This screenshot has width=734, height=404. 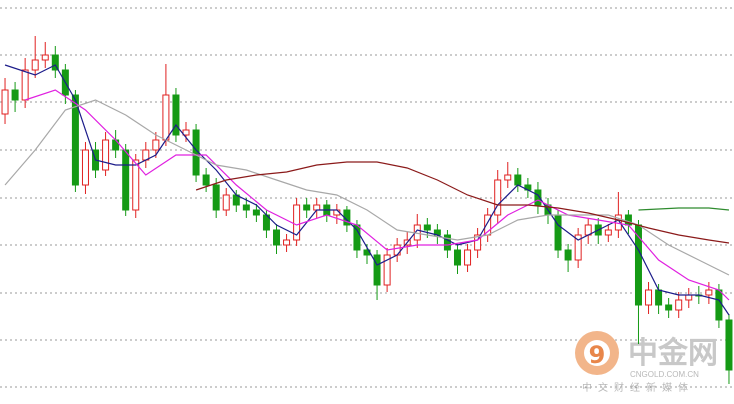 What do you see at coordinates (673, 353) in the screenshot?
I see `brand: 中金网` at bounding box center [673, 353].